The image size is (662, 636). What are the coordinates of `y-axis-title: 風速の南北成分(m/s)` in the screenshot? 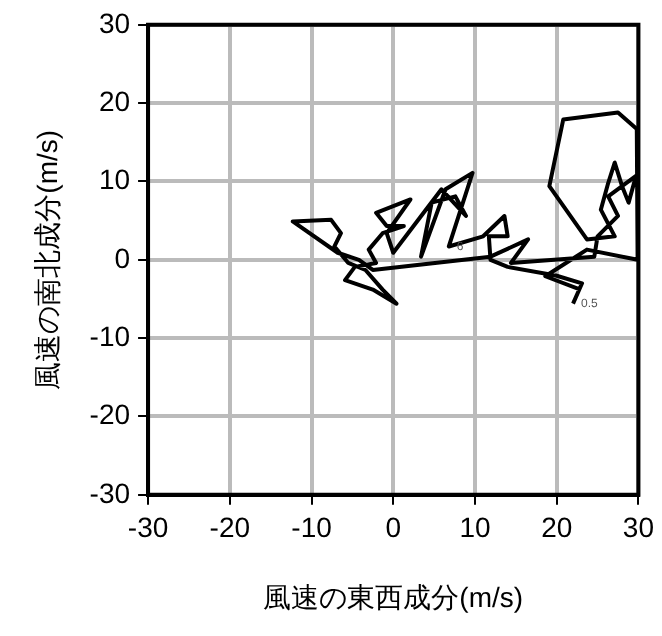 It's located at (46, 259).